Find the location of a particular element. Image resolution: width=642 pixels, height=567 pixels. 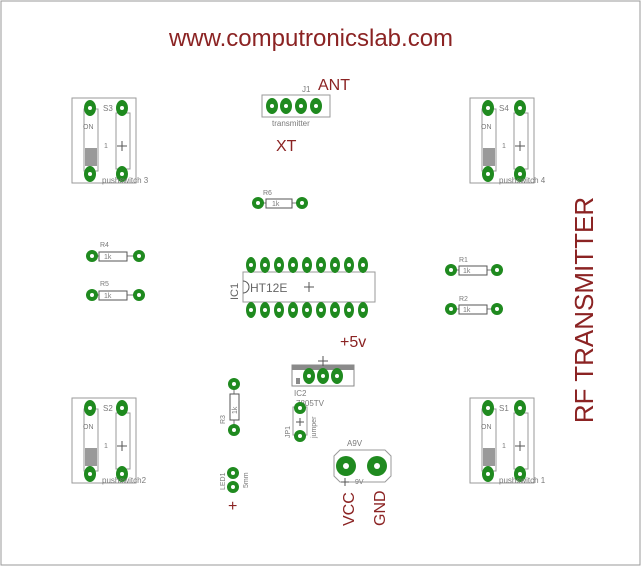

resistor-r6: R6 1k is located at coordinates (280, 199).